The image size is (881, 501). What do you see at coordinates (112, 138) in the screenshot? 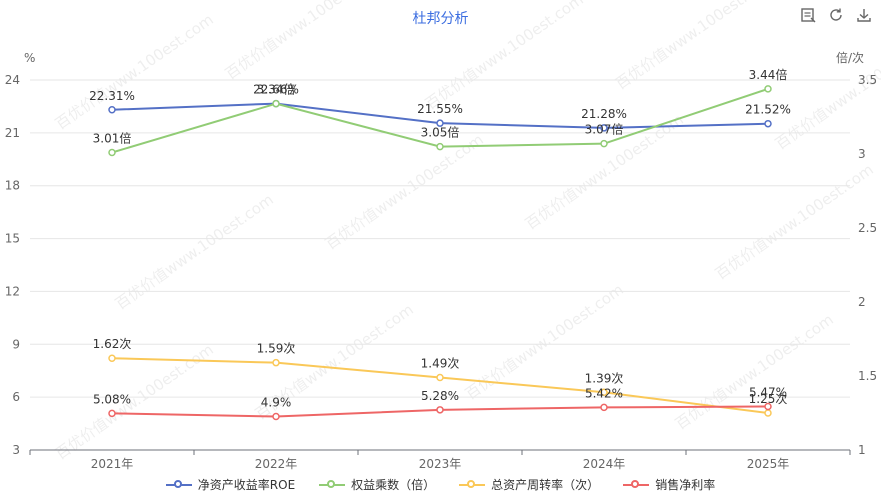
I see `data-label: 3.01倍` at bounding box center [112, 138].